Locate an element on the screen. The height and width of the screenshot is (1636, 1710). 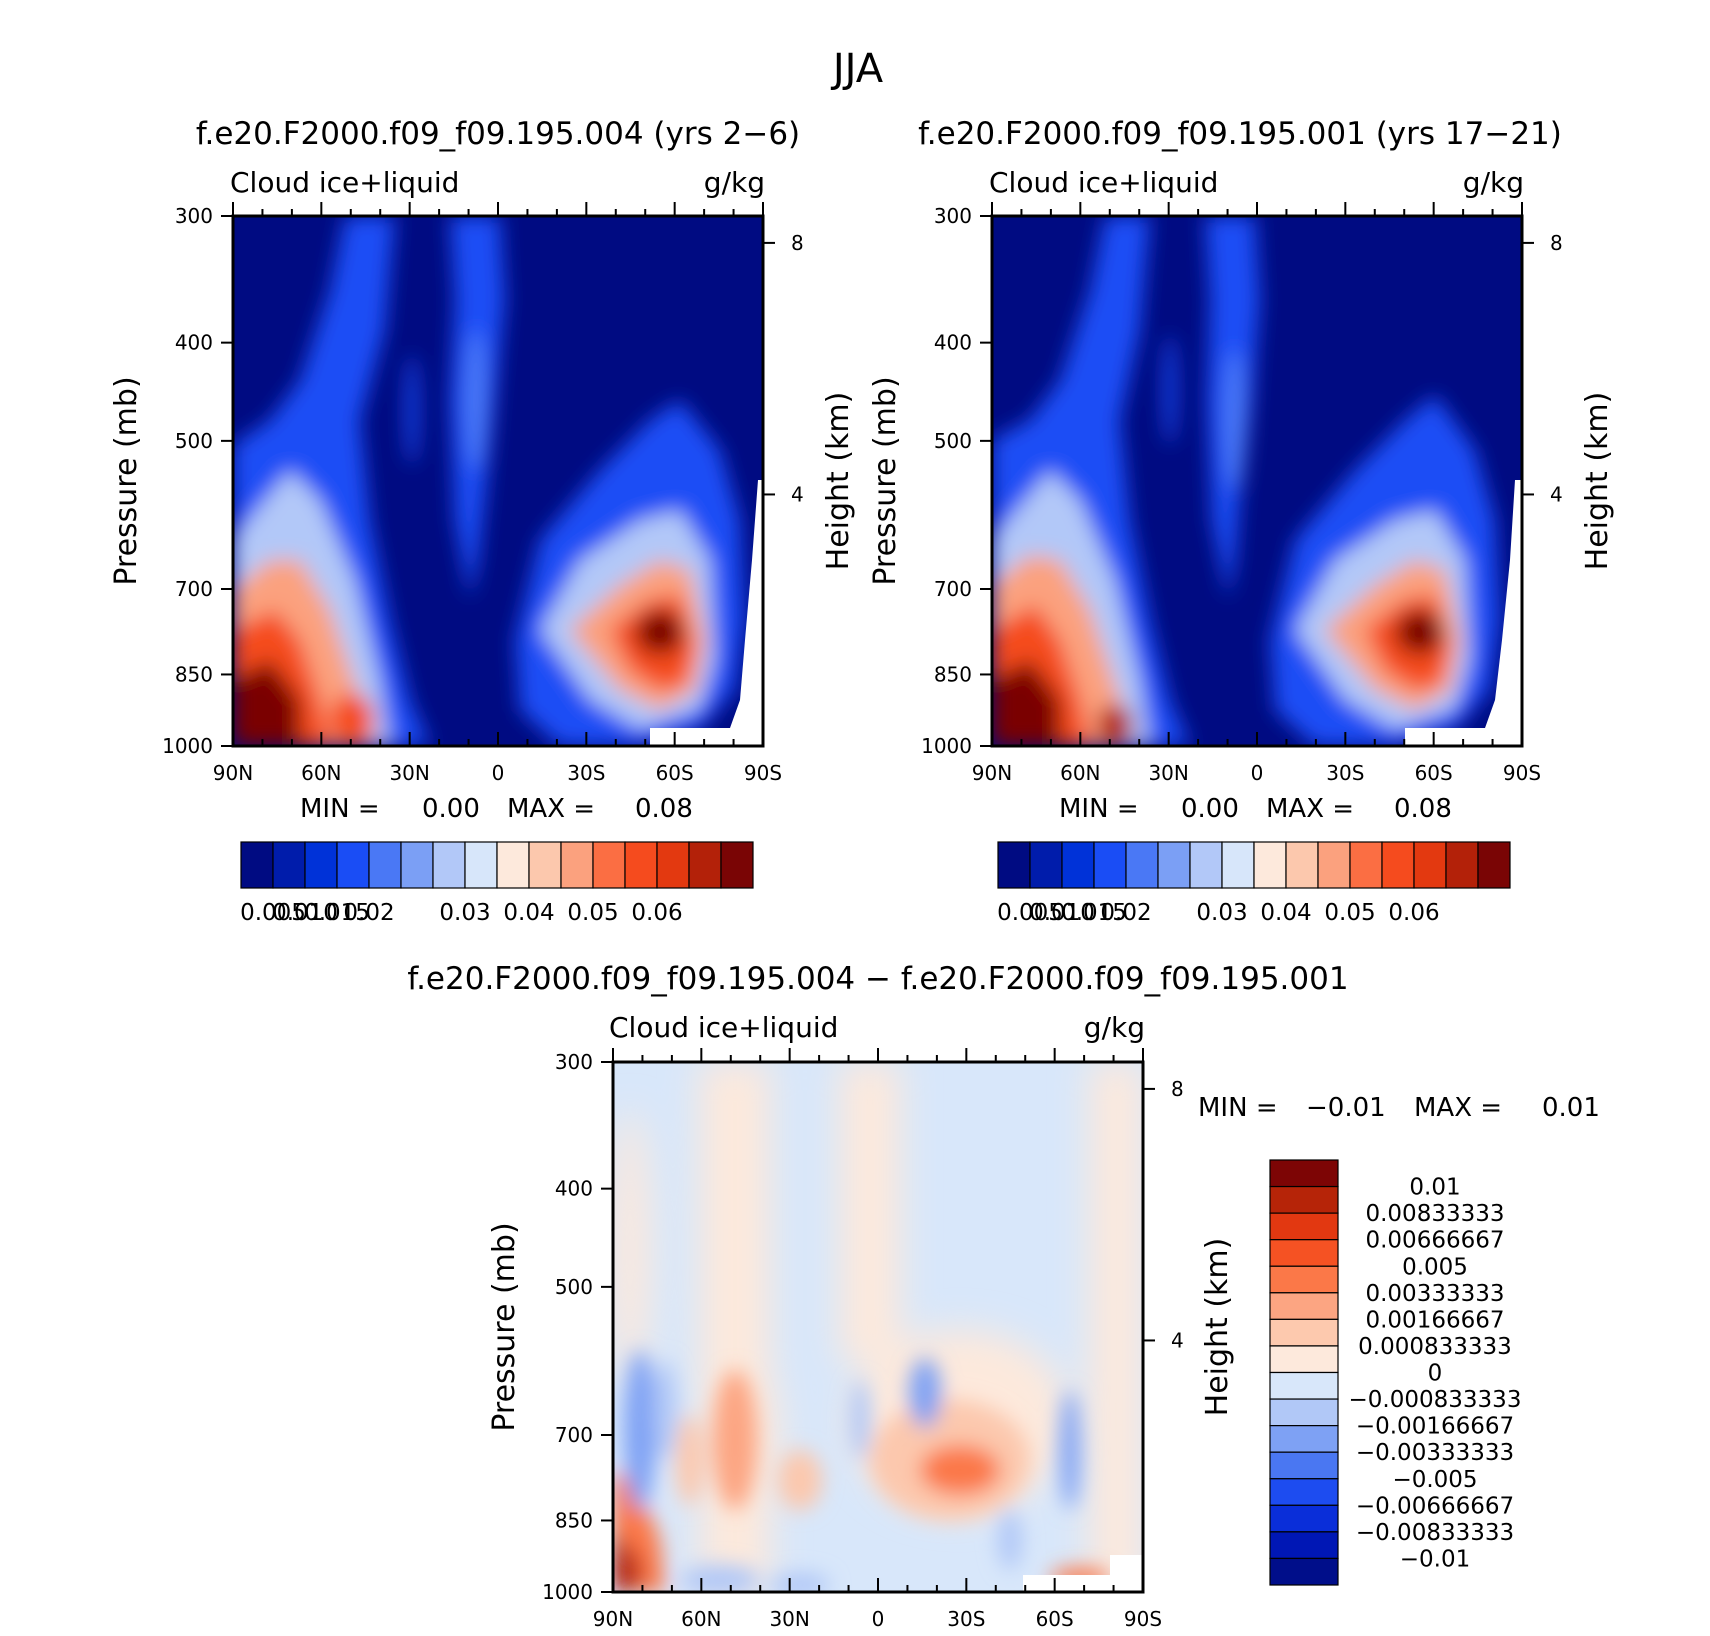
panel-right-variable: Cloud ice+liquid is located at coordinates (1103, 182).